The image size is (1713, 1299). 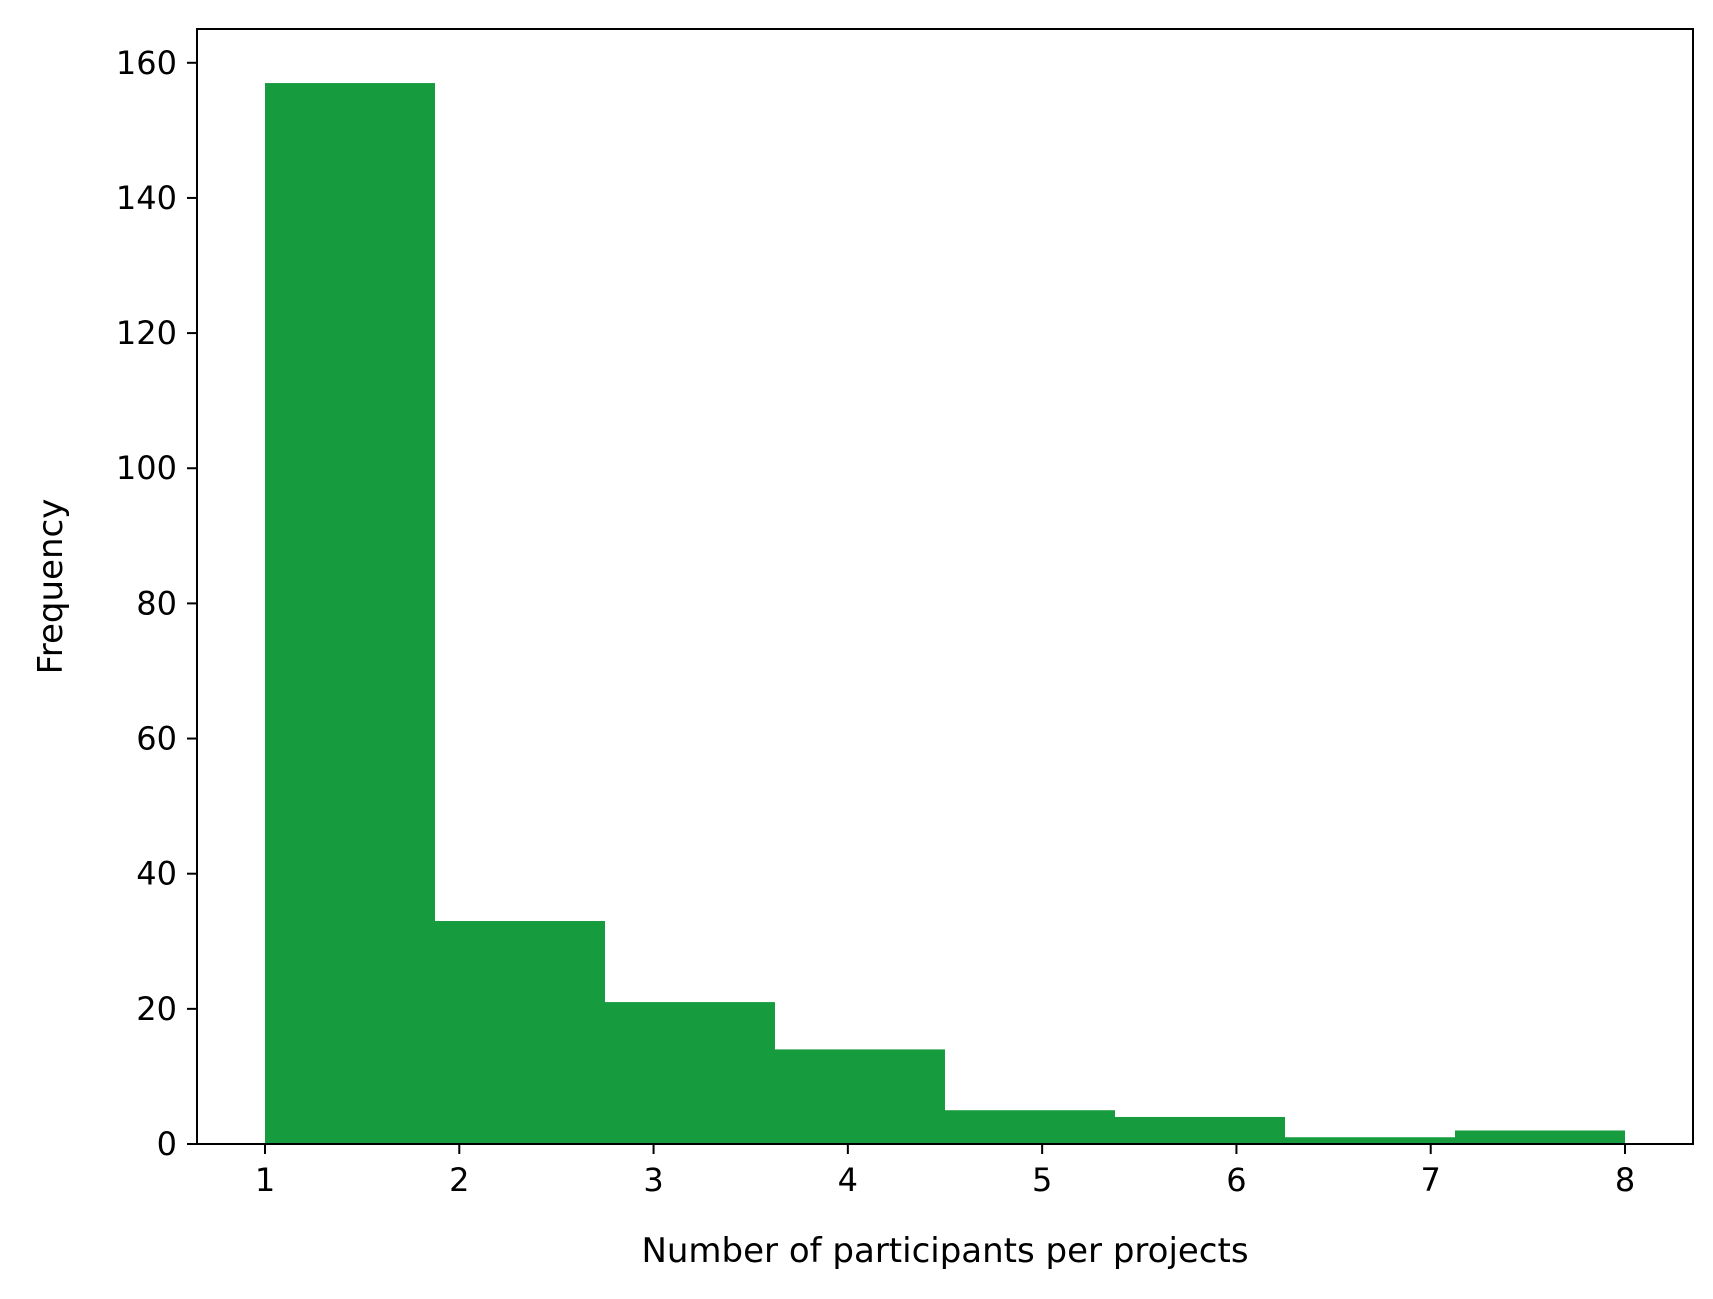 I want to click on y-tick-label: 100, so click(x=146, y=468).